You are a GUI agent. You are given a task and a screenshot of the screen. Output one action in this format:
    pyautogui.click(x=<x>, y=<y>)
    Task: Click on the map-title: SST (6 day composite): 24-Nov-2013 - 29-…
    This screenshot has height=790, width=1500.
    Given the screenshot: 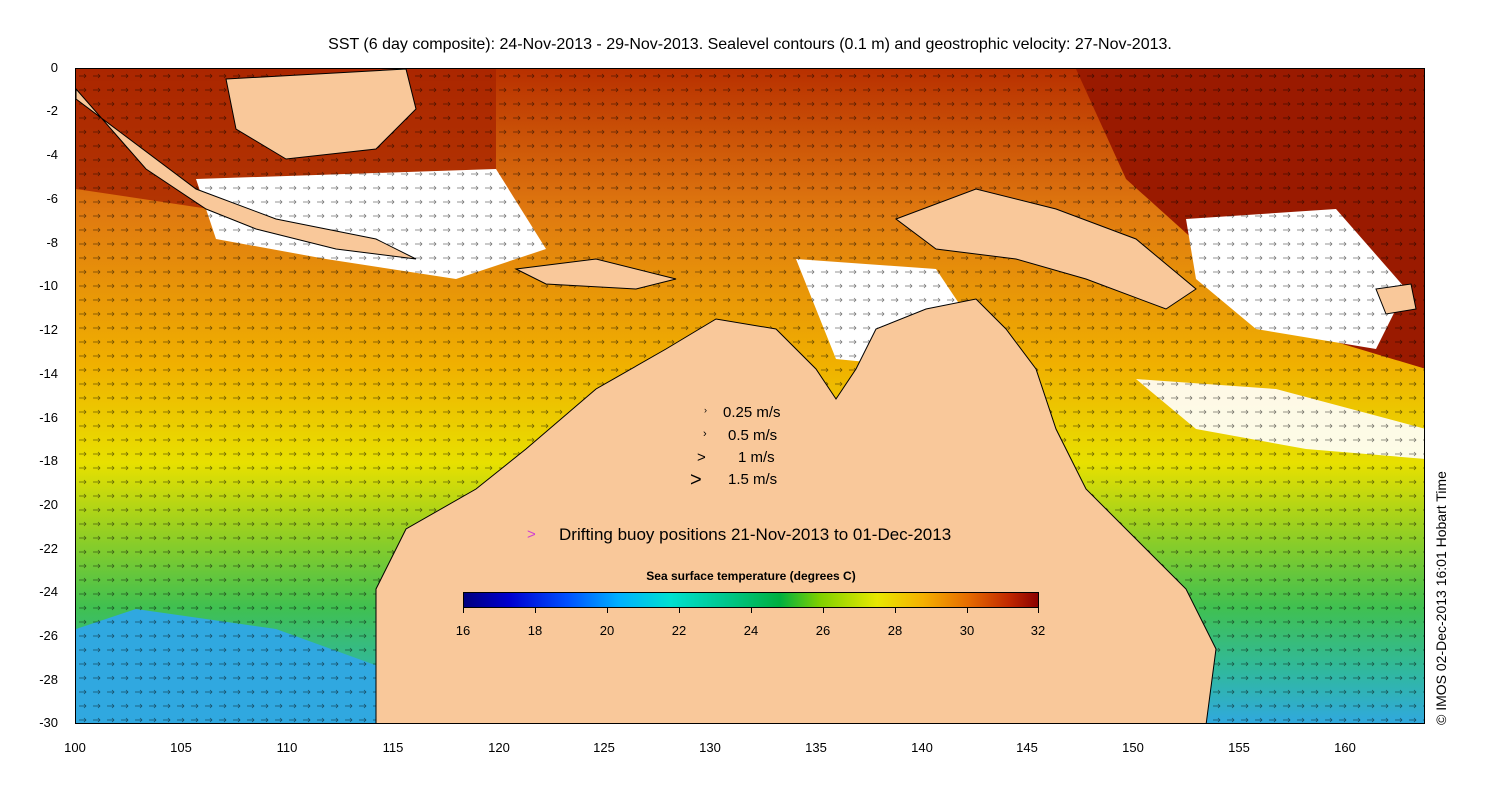 What is the action you would take?
    pyautogui.click(x=750, y=44)
    